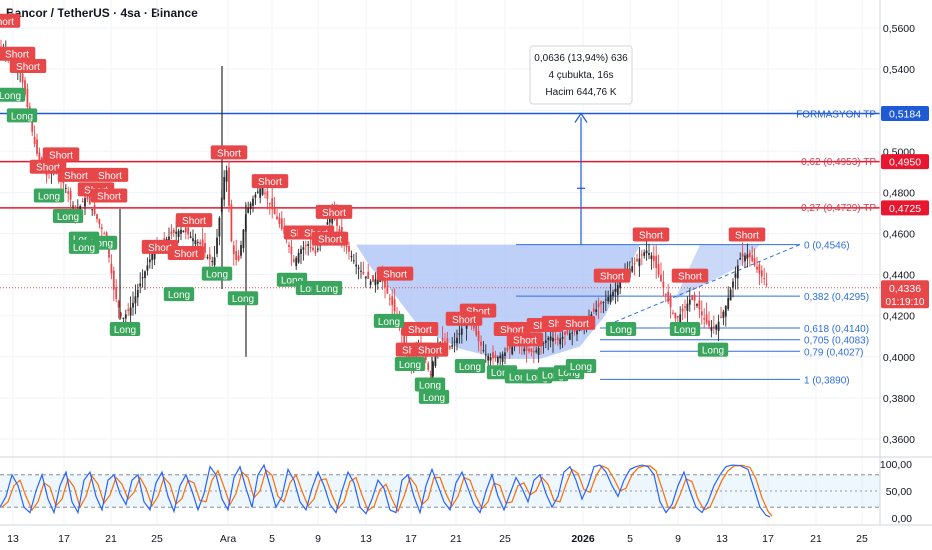  Describe the element at coordinates (440, 490) in the screenshot. I see `stochastic-oscillator` at that location.